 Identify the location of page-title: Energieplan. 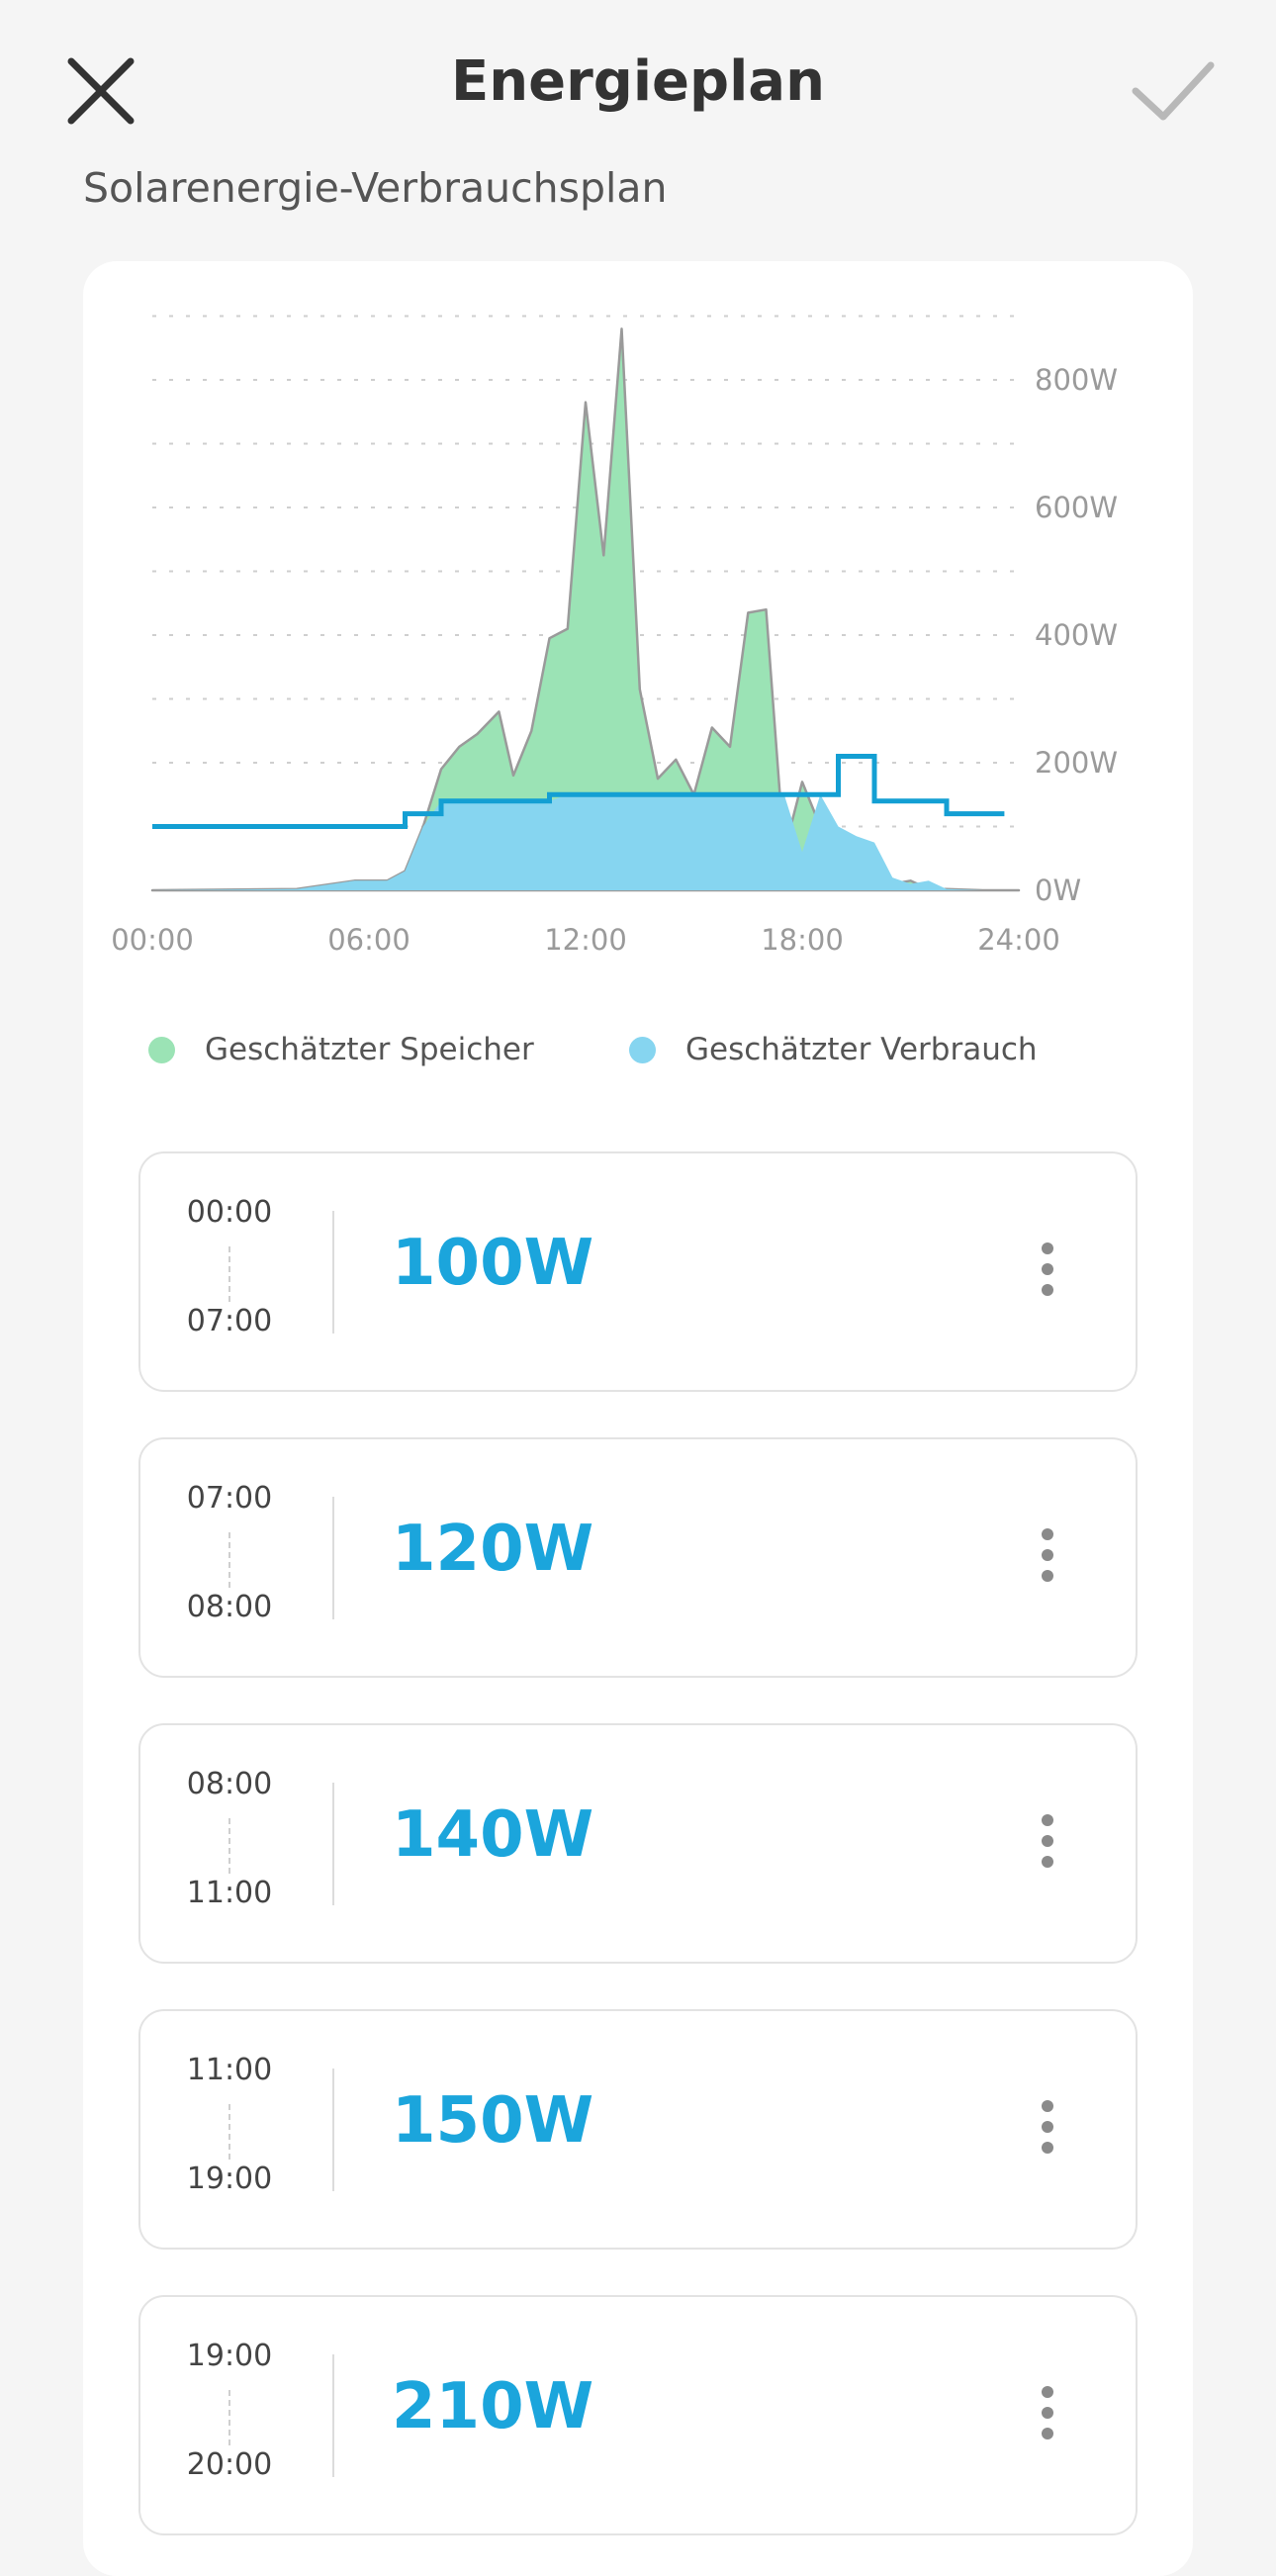
(638, 81).